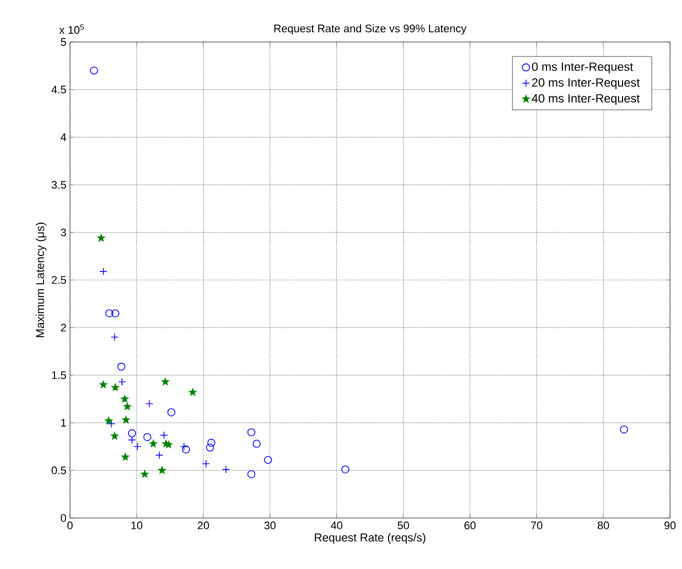 The width and height of the screenshot is (682, 569). What do you see at coordinates (63, 328) in the screenshot?
I see `y-tick-label: 2` at bounding box center [63, 328].